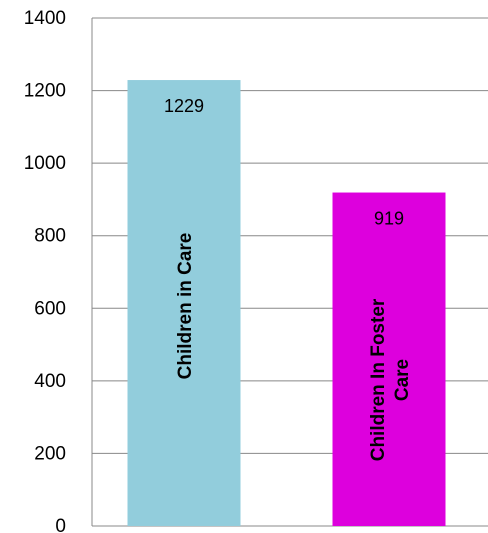 This screenshot has height=533, width=488. Describe the element at coordinates (45, 270) in the screenshot. I see `y-axis-tick-labels: 0 200 400 600 800 1000 1200 1400` at that location.